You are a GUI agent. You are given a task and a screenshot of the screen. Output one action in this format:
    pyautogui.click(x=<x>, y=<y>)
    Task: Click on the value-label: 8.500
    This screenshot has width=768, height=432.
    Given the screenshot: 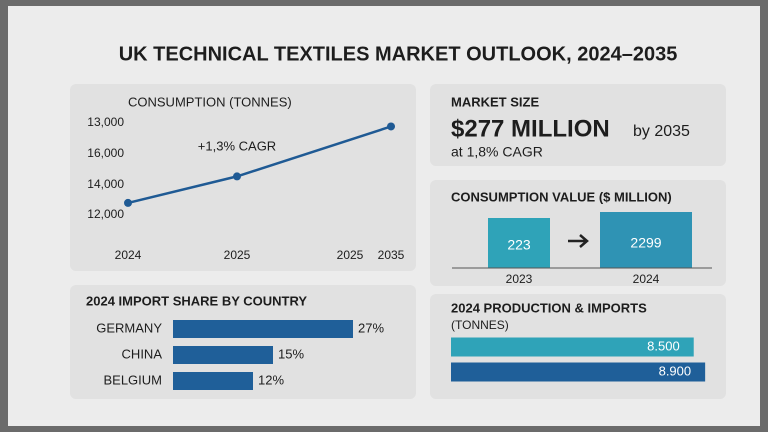 What is the action you would take?
    pyautogui.click(x=663, y=345)
    